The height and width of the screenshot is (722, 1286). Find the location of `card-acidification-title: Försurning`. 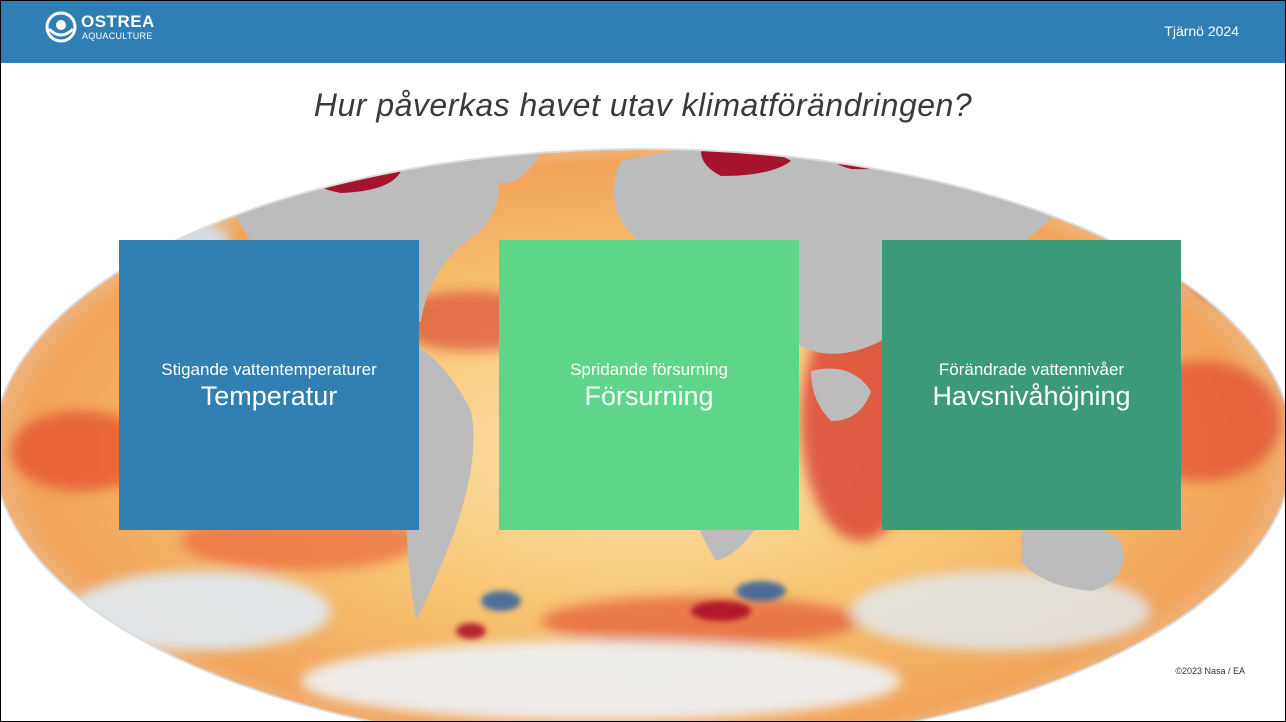

card-acidification-title: Försurning is located at coordinates (649, 396).